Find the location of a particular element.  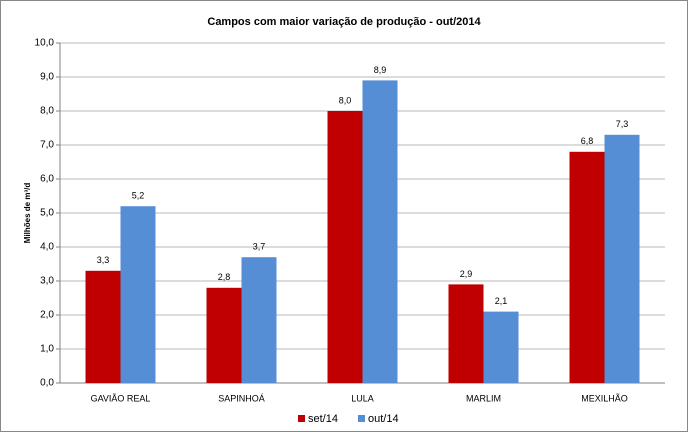

value-label: 2,1 is located at coordinates (501, 301).